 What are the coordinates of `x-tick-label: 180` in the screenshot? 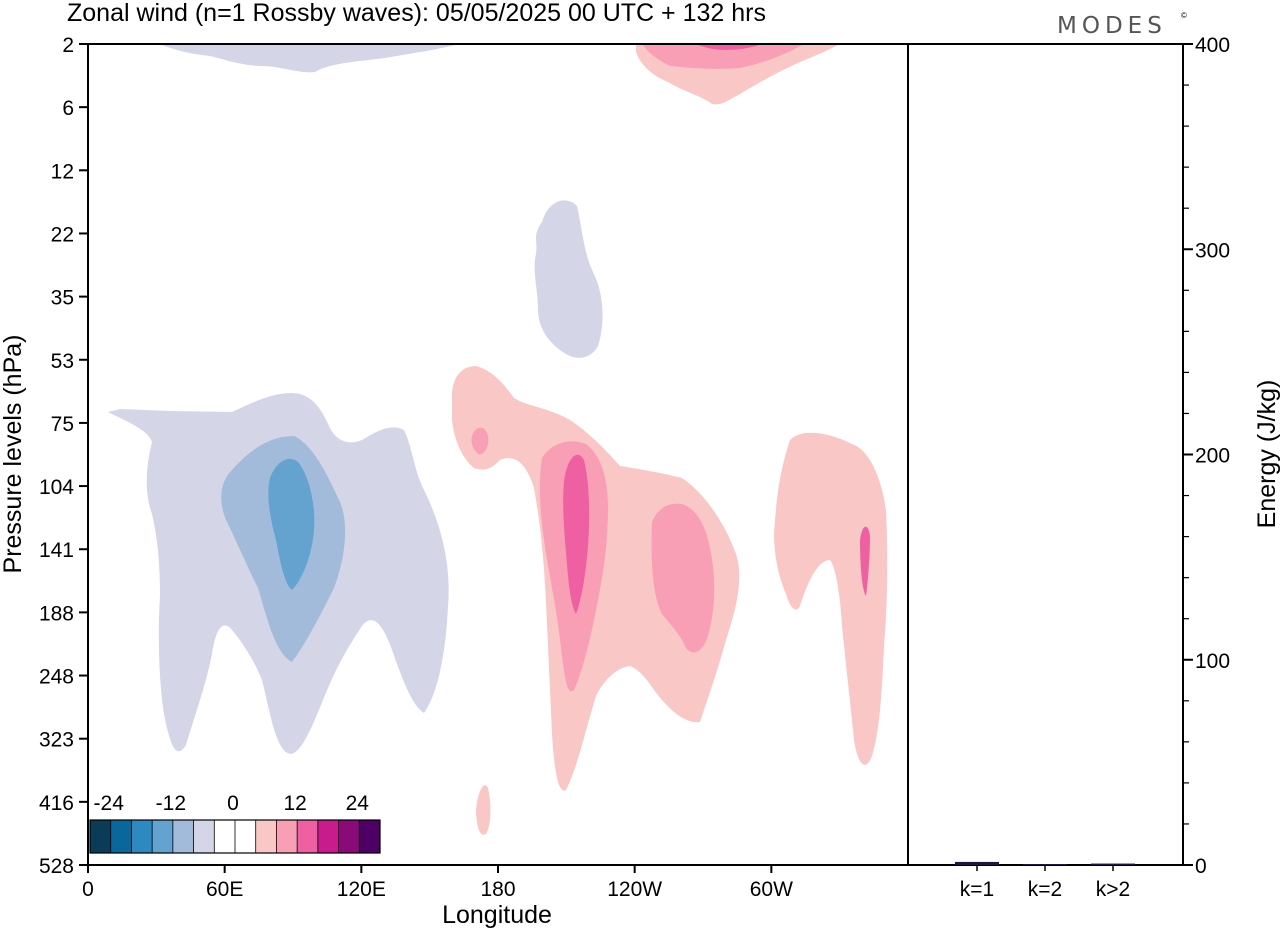 It's located at (497, 889).